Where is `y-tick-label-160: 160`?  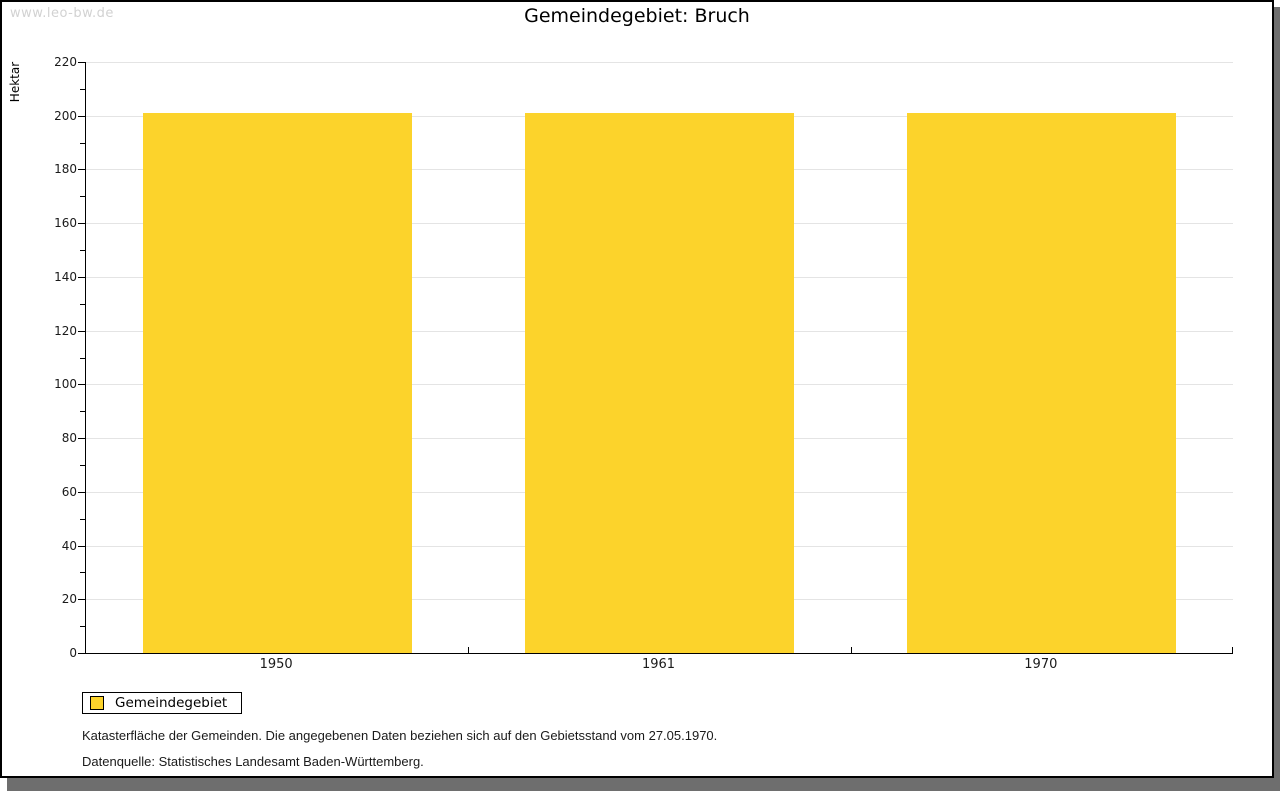
y-tick-label-160: 160 is located at coordinates (65, 223).